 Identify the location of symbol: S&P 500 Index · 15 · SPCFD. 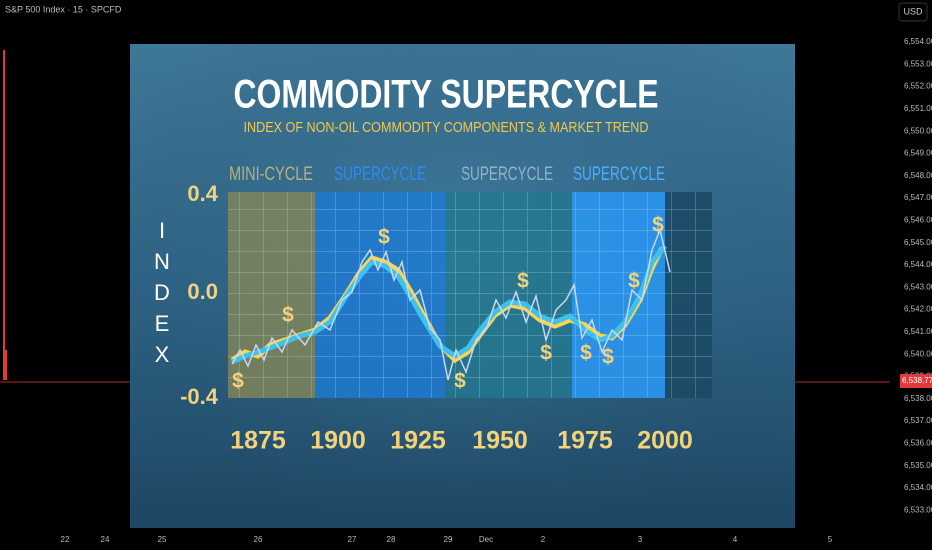
(63, 9).